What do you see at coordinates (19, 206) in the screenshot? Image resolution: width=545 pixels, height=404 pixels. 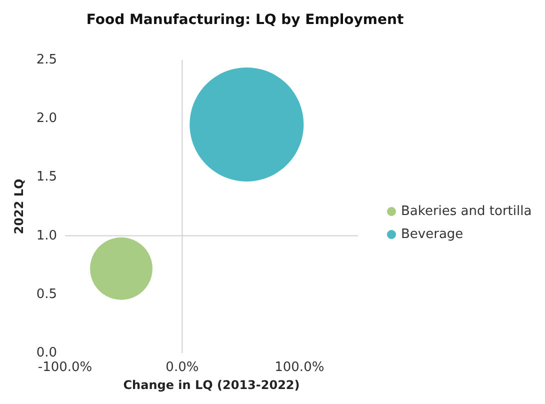 I see `y-axis-title: 2022 LQ` at bounding box center [19, 206].